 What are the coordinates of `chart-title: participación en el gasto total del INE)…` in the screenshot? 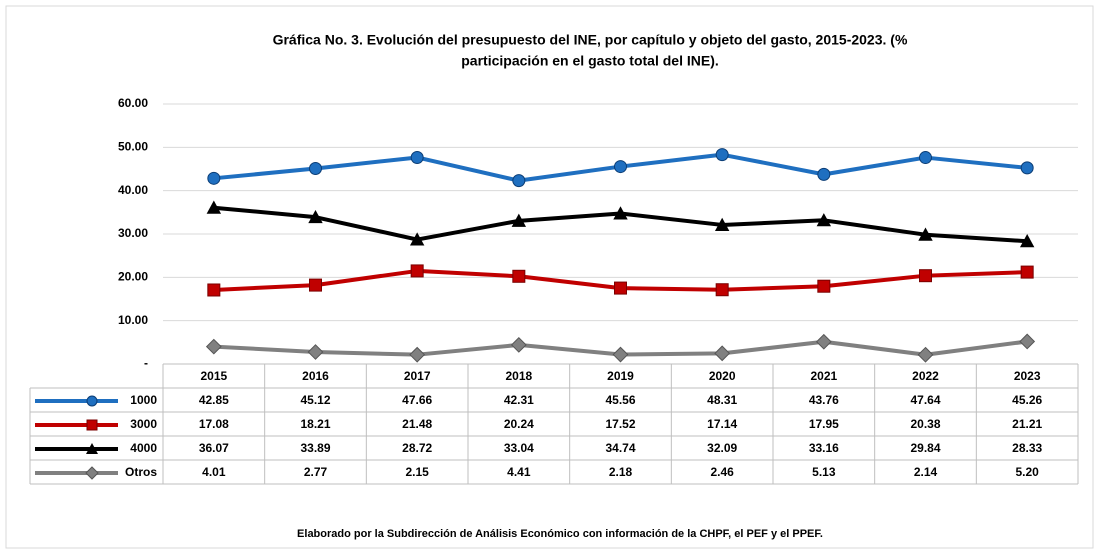 It's located at (590, 61).